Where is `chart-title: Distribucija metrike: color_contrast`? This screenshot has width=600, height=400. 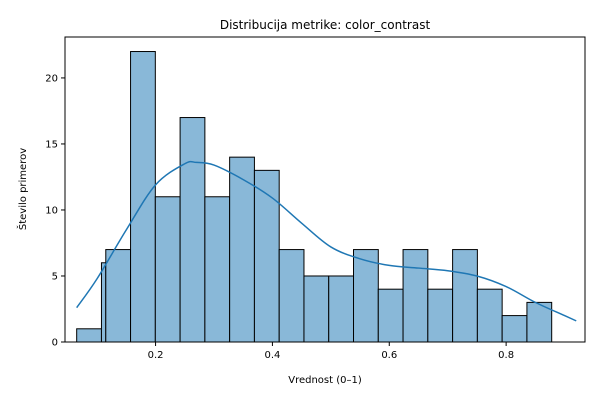 chart-title: Distribucija metrike: color_contrast is located at coordinates (325, 25).